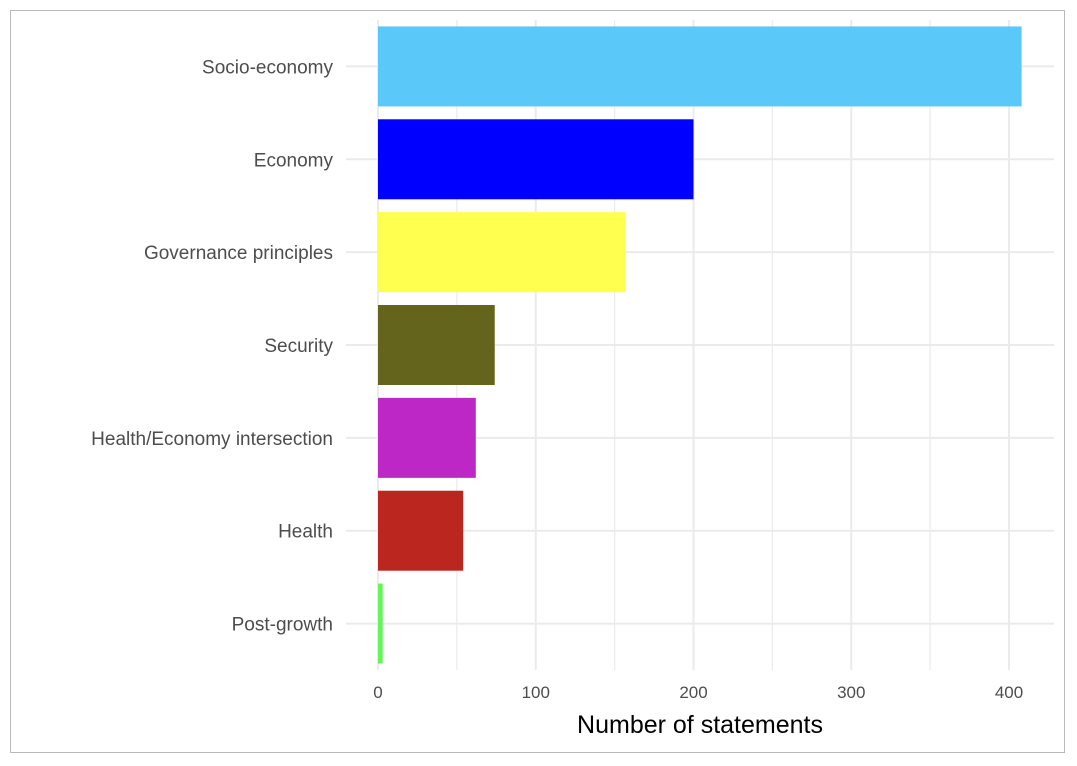  What do you see at coordinates (502, 252) in the screenshot?
I see `bar-governance-principles` at bounding box center [502, 252].